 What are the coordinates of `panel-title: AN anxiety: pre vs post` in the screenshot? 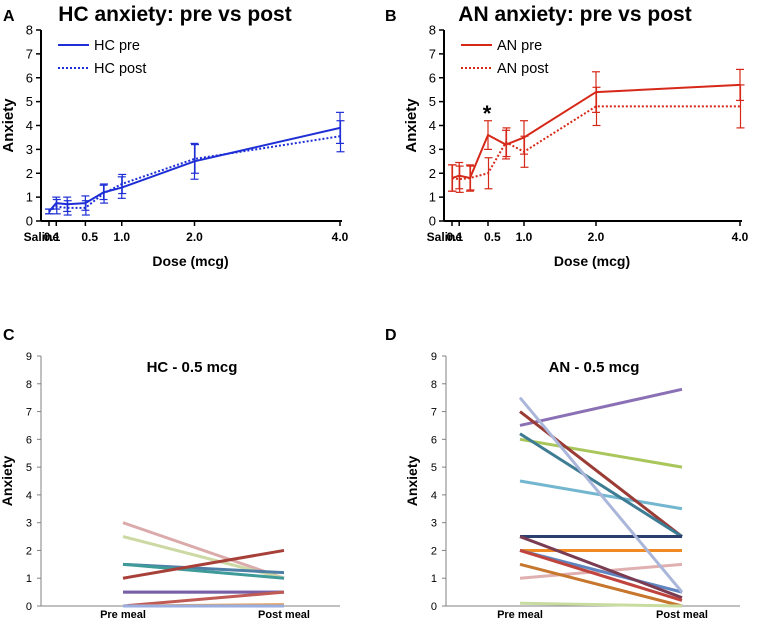 It's located at (574, 14).